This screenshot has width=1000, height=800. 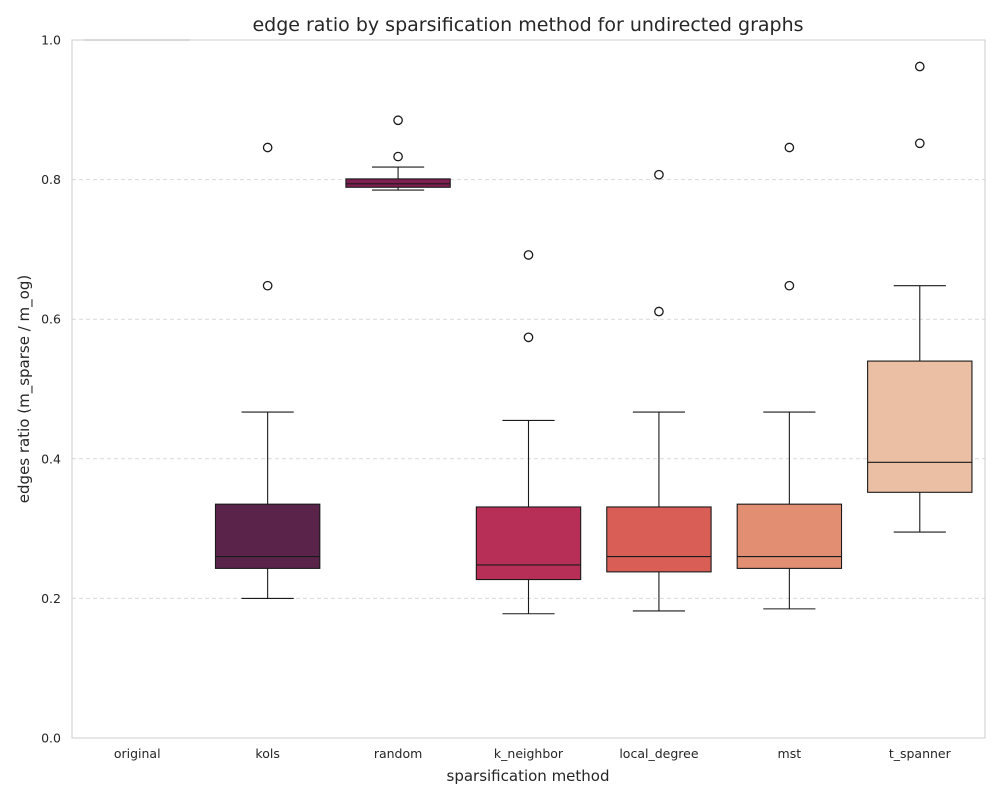 What do you see at coordinates (51, 179) in the screenshot?
I see `y-tick-label: 0.8` at bounding box center [51, 179].